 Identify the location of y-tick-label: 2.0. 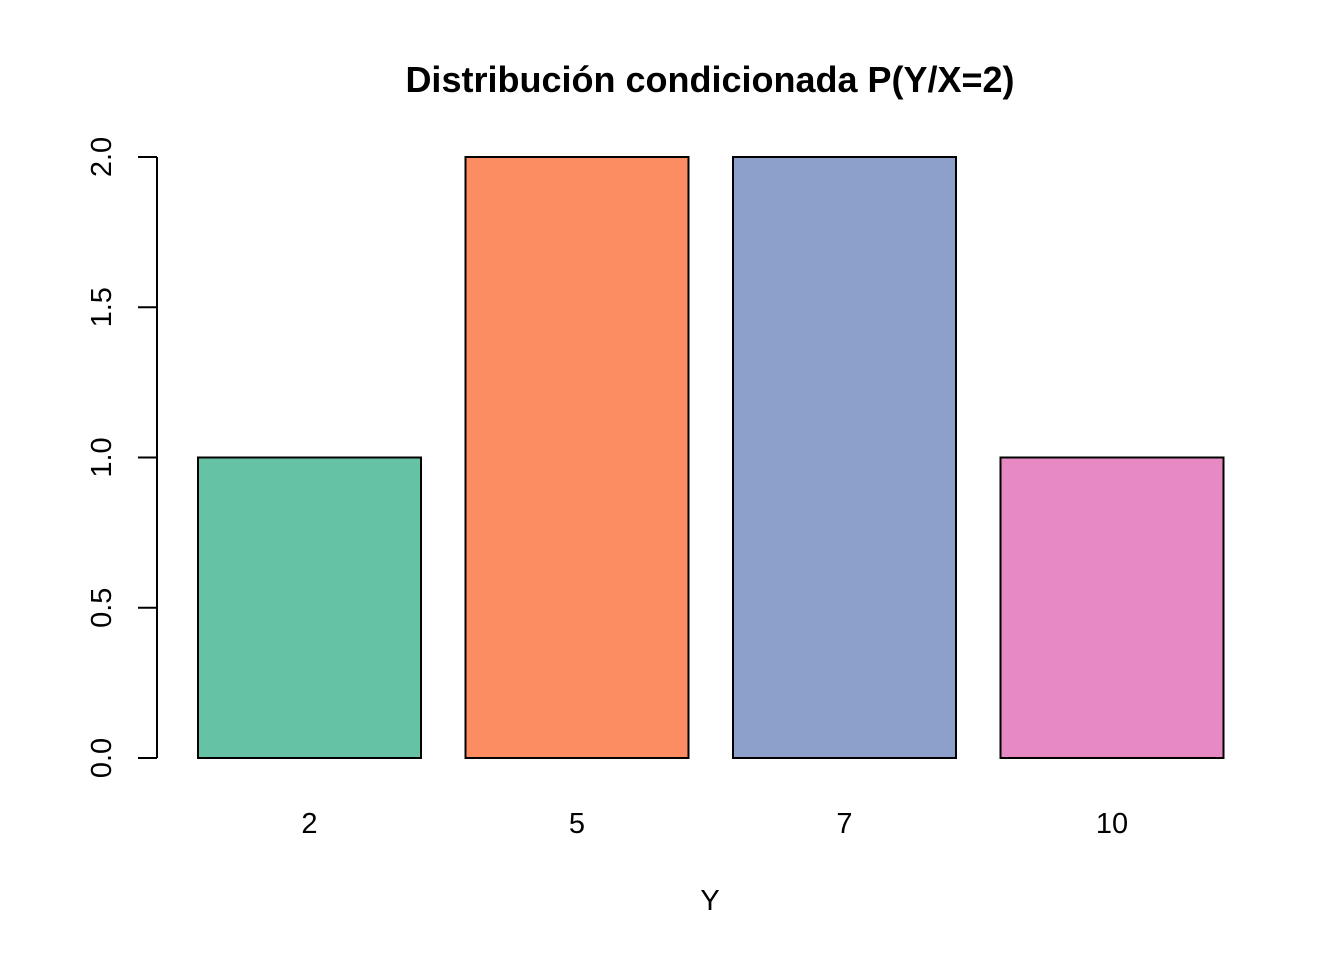
(102, 157).